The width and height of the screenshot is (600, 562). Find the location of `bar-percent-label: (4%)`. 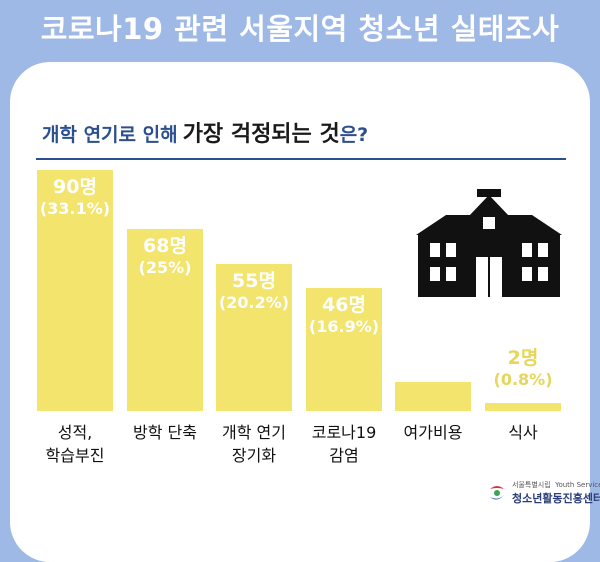

bar-percent-label: (4%) is located at coordinates (433, 358).